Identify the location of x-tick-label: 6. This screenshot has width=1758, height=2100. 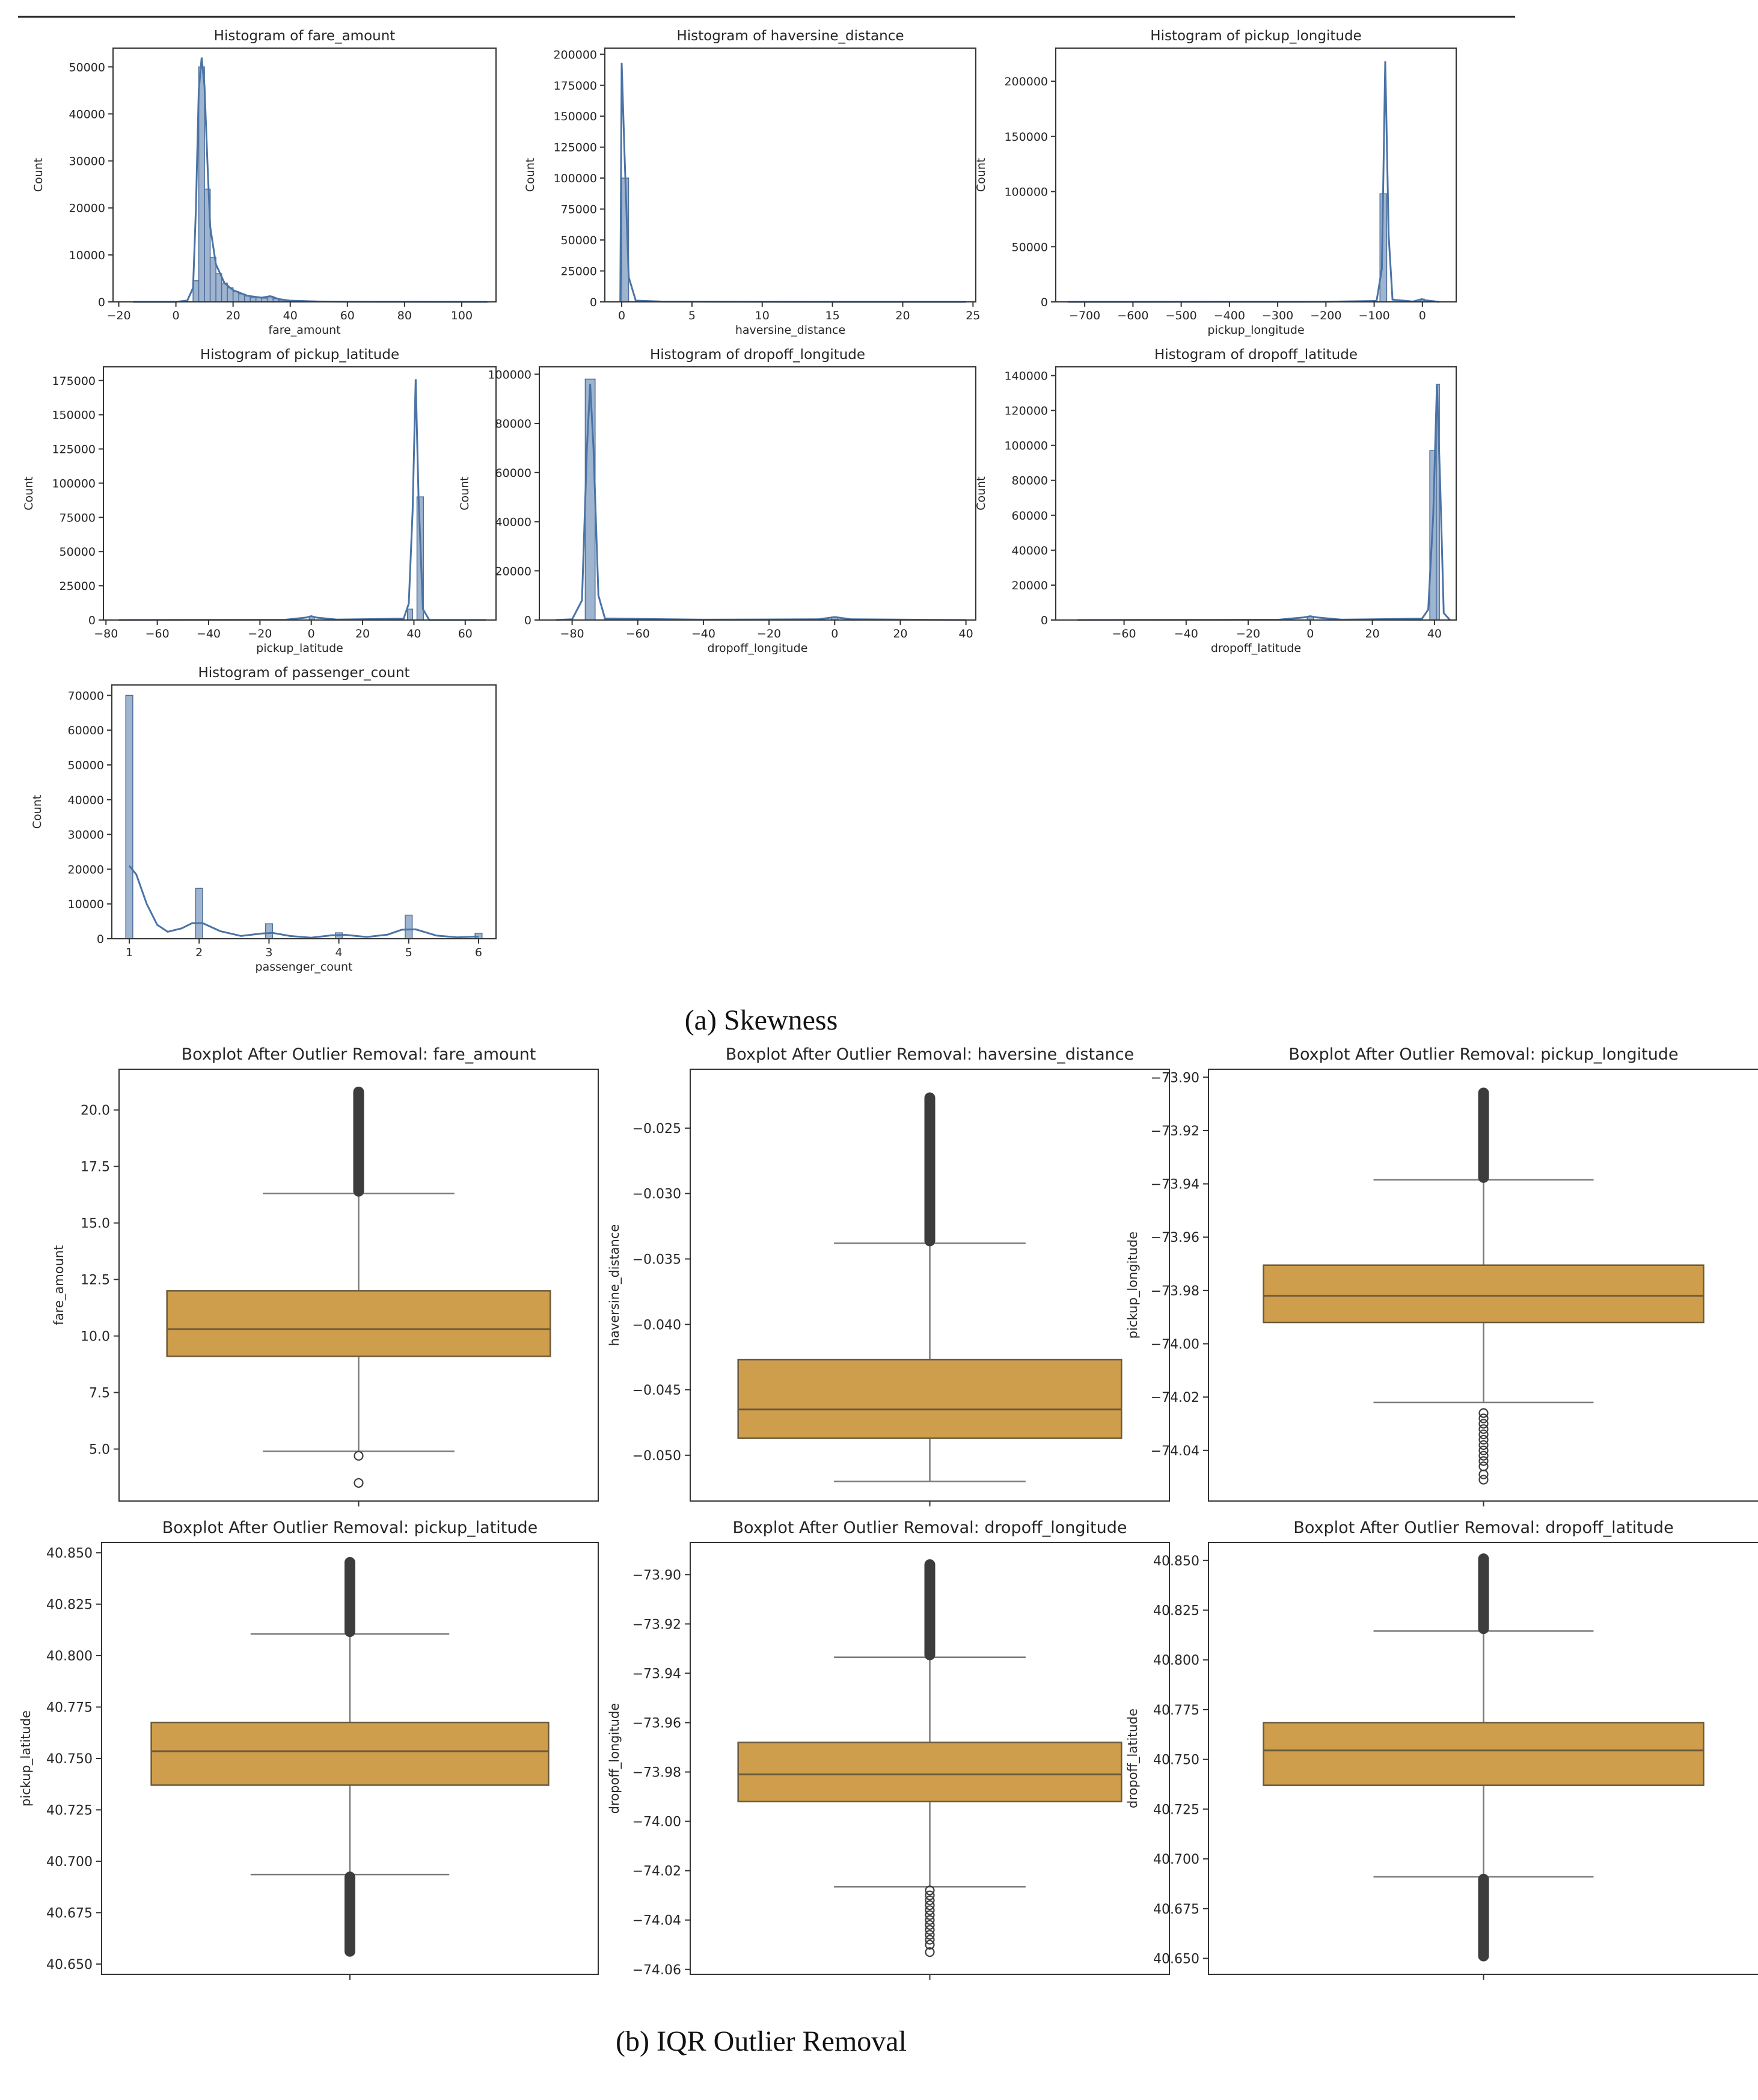
(478, 952).